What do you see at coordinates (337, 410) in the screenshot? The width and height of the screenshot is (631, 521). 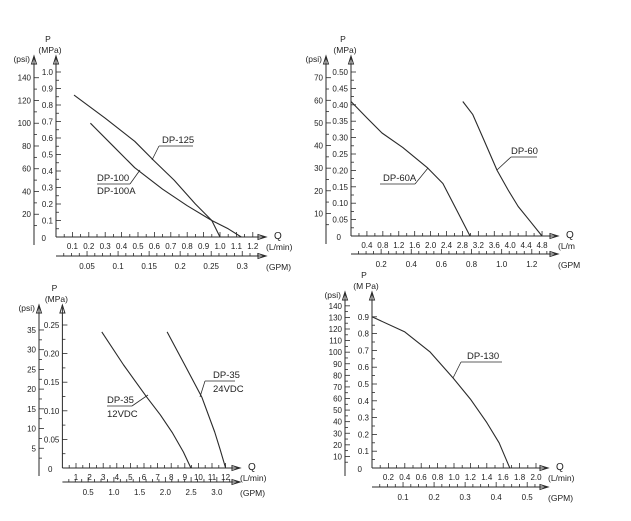 I see `psi-tick-label: 50` at bounding box center [337, 410].